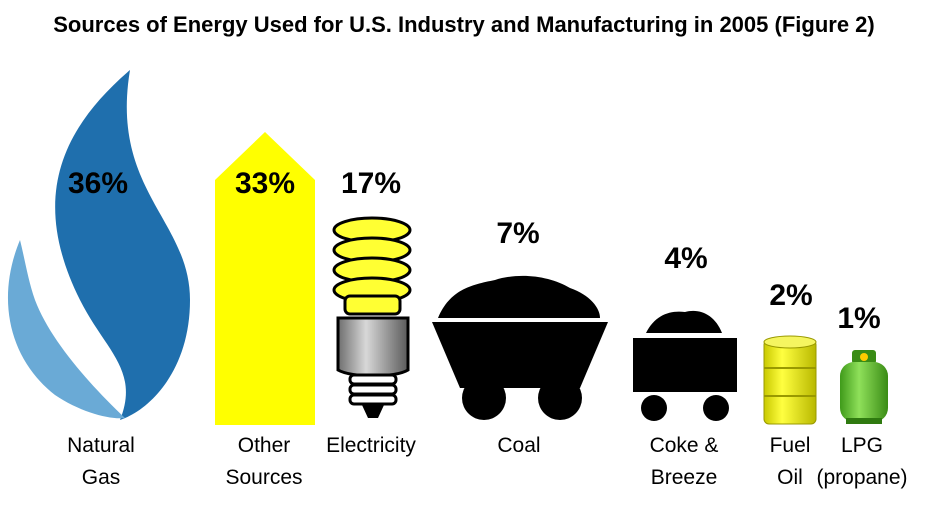 This screenshot has height=507, width=928. I want to click on value-label-coke-breeze: 4%, so click(685, 258).